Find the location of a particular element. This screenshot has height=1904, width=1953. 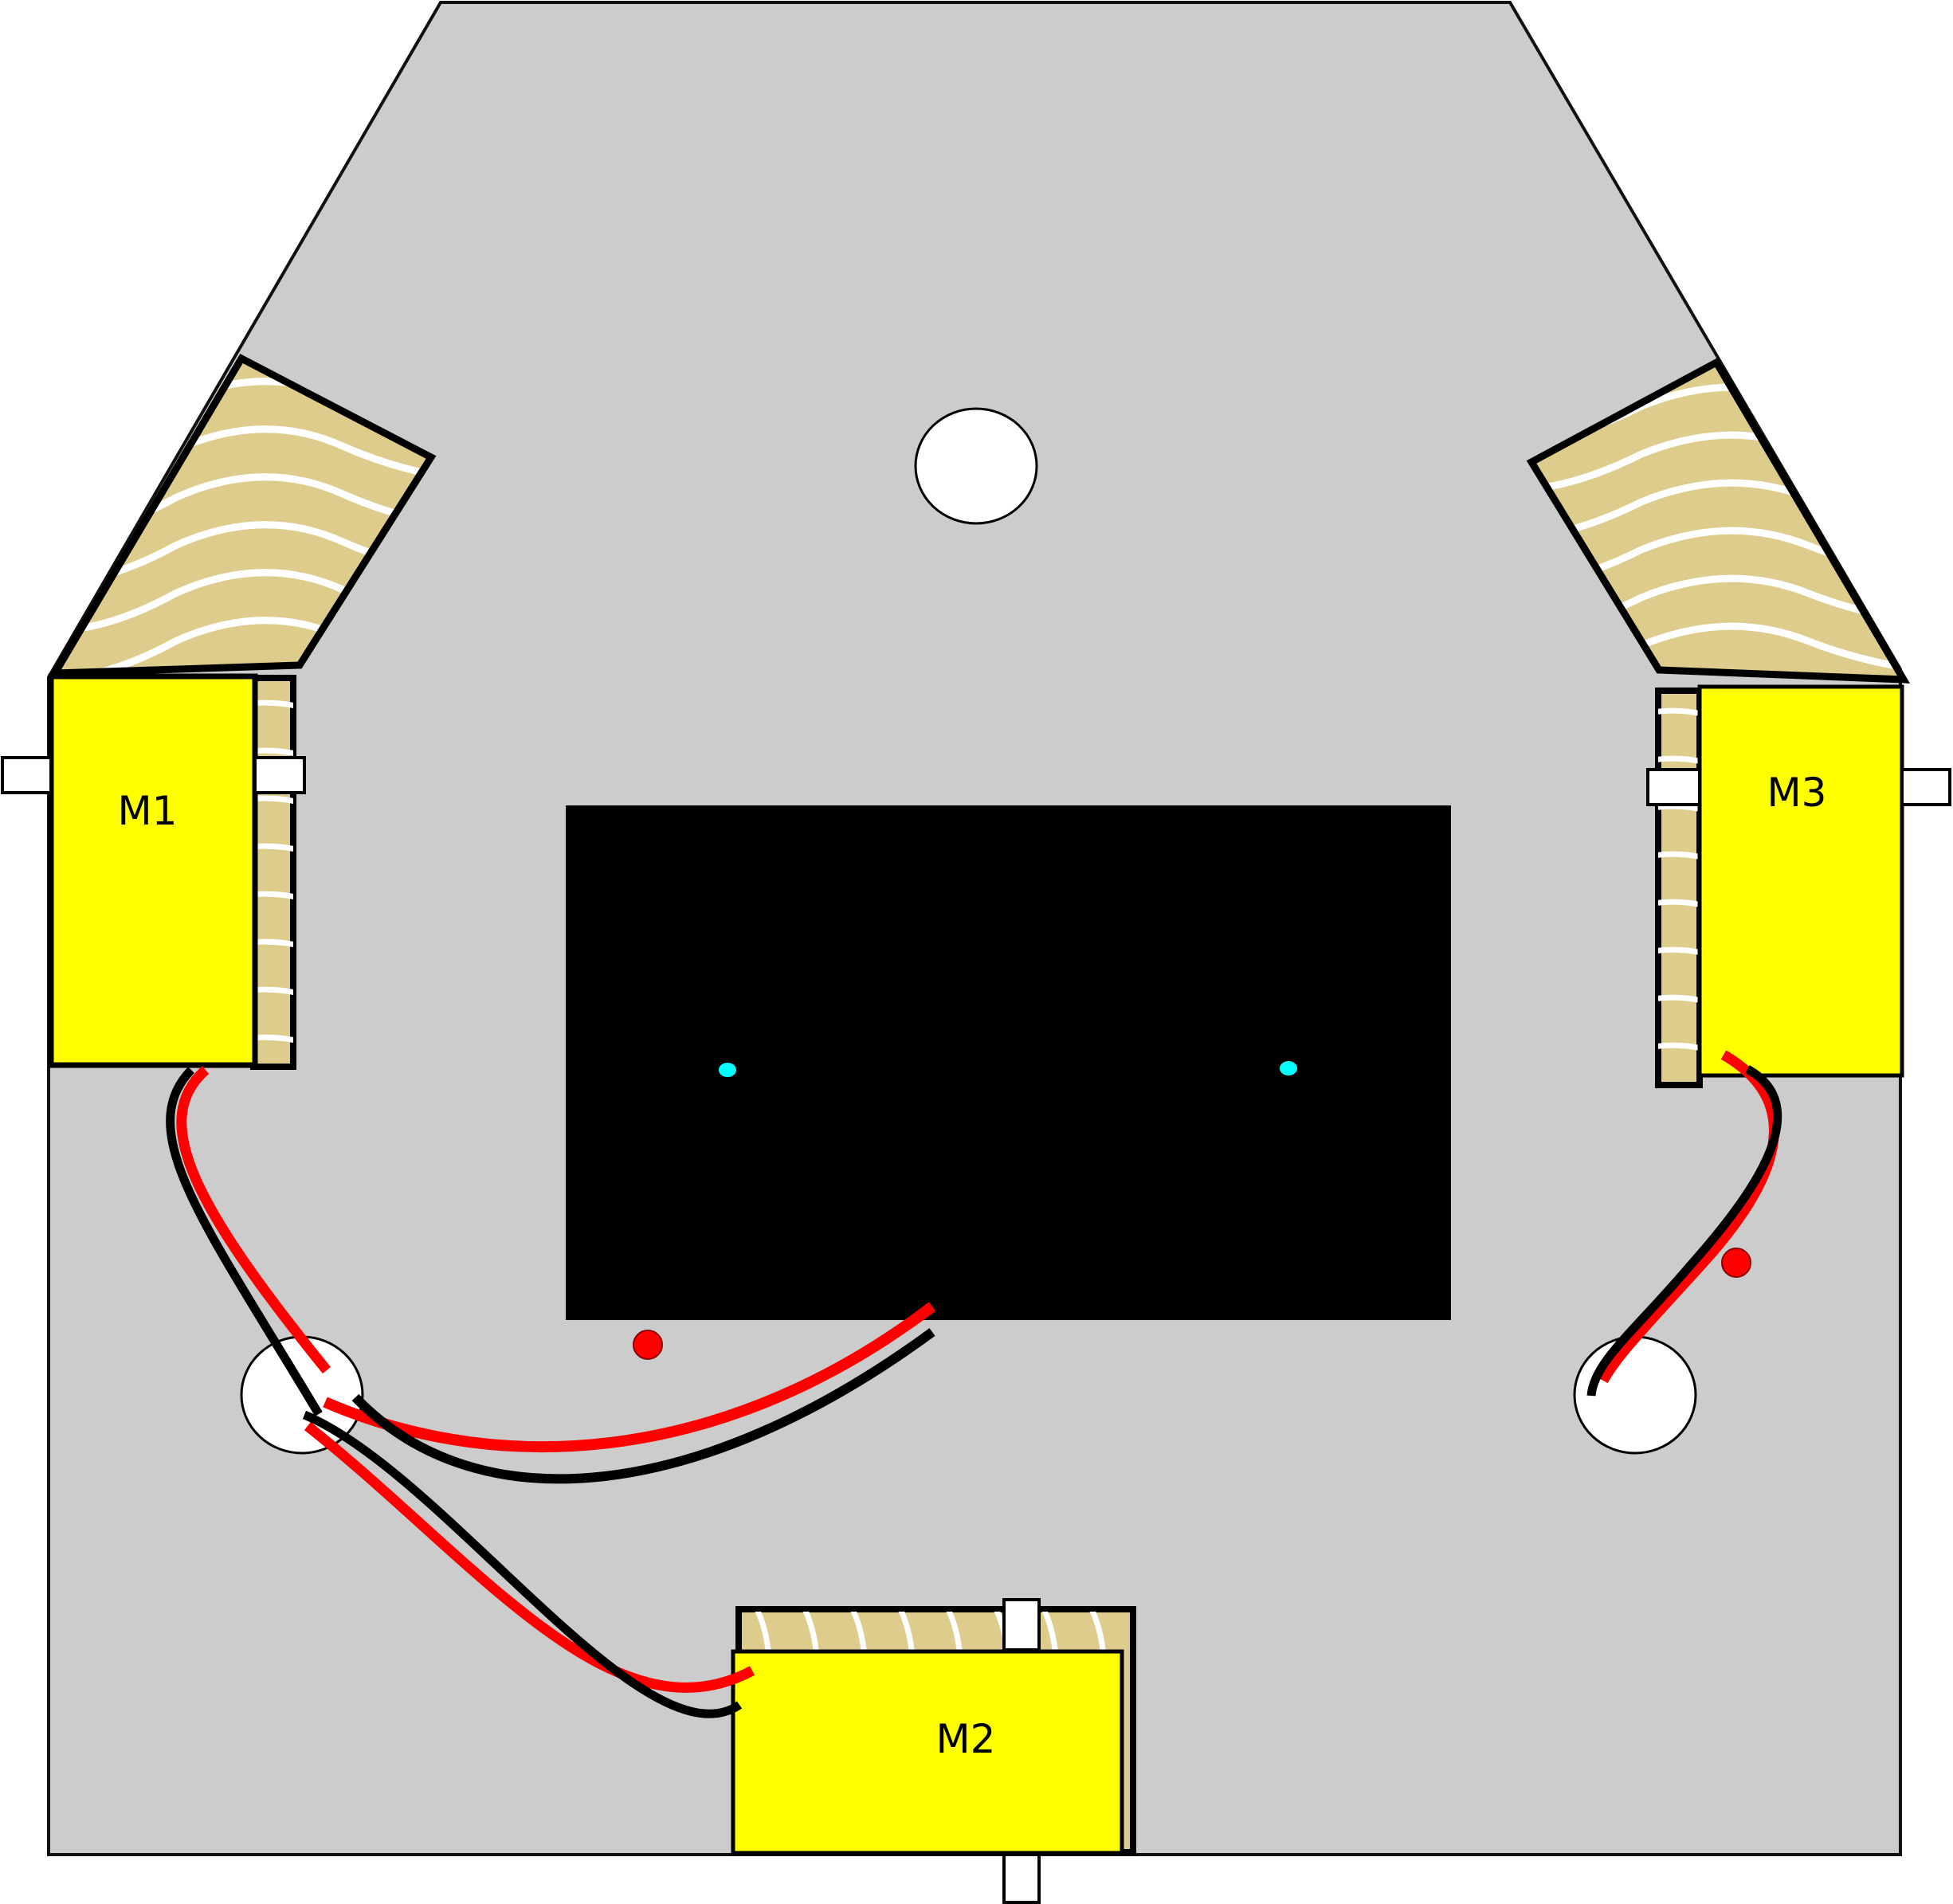

motor-m1-body is located at coordinates (153, 870).